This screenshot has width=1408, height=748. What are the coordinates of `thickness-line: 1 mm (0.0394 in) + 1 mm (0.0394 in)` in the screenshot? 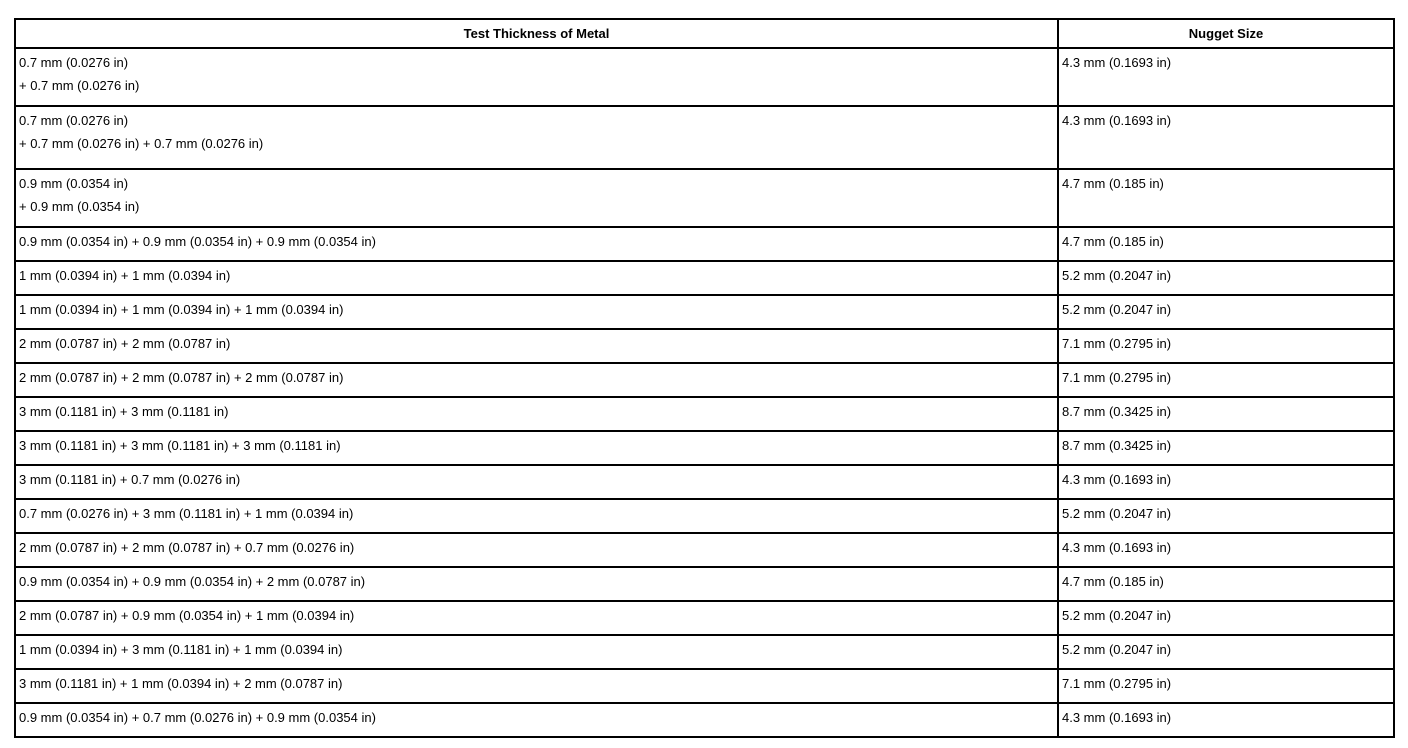 It's located at (125, 275).